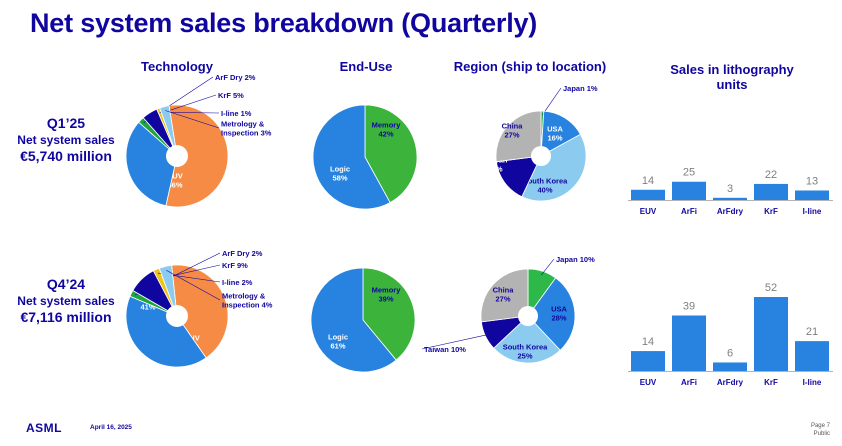 The width and height of the screenshot is (842, 446). What do you see at coordinates (771, 211) in the screenshot?
I see `chart-3-category-krf: KrF` at bounding box center [771, 211].